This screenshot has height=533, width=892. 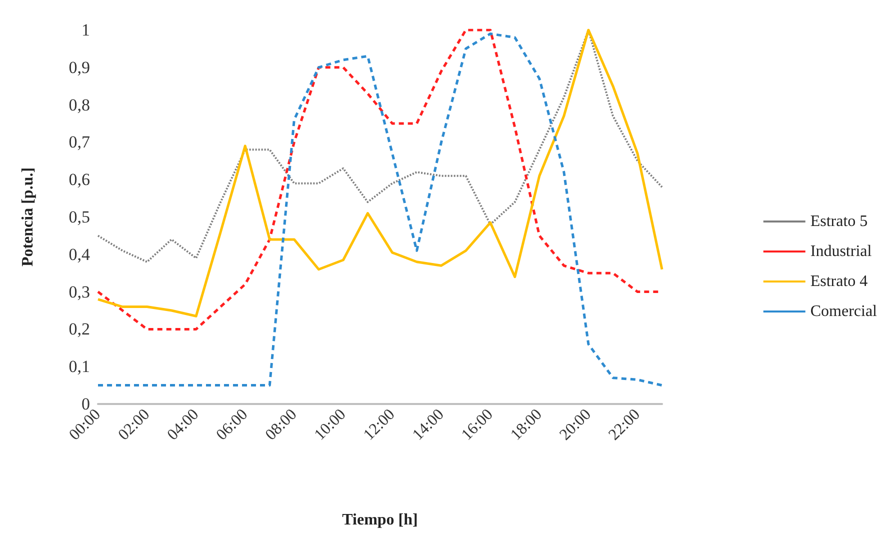 I want to click on y-tick-label: 0,2, so click(x=79, y=329).